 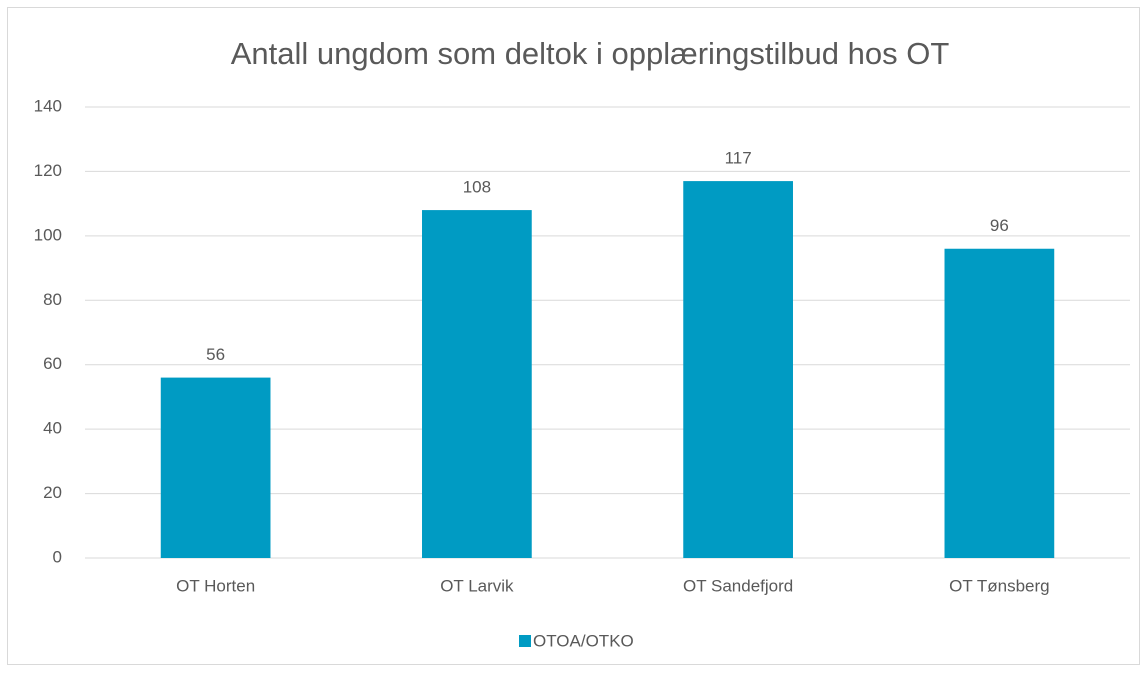 What do you see at coordinates (48, 170) in the screenshot?
I see `y-tick-label: 120` at bounding box center [48, 170].